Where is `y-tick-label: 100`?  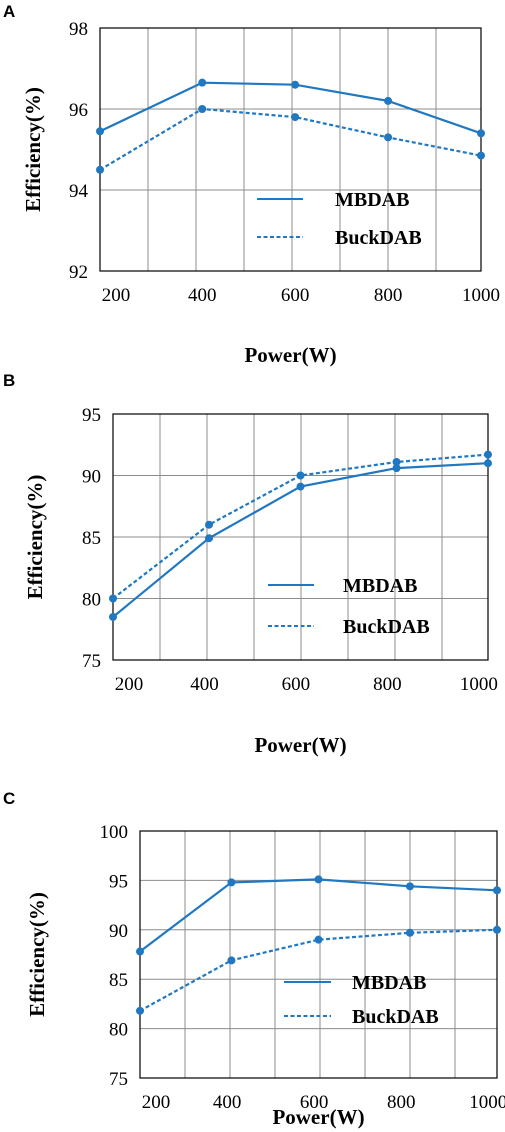 y-tick-label: 100 is located at coordinates (114, 832).